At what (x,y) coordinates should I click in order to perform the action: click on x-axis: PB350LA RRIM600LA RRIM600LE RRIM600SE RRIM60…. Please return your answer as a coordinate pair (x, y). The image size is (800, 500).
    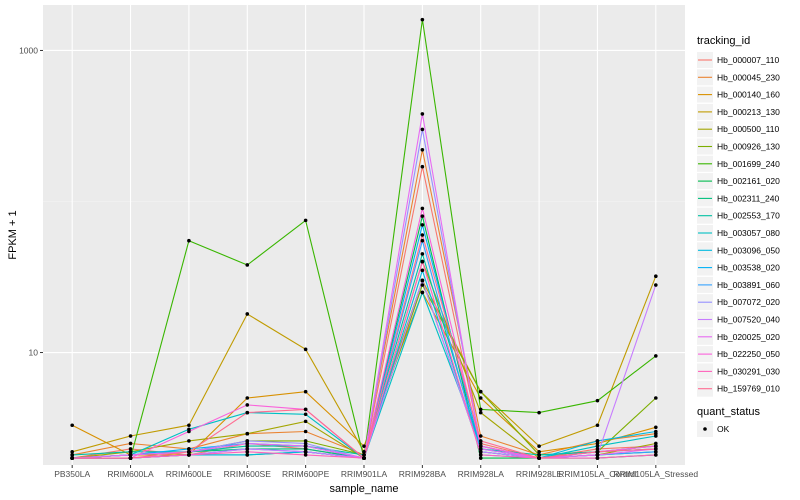
    Looking at the image, I should click on (376, 472).